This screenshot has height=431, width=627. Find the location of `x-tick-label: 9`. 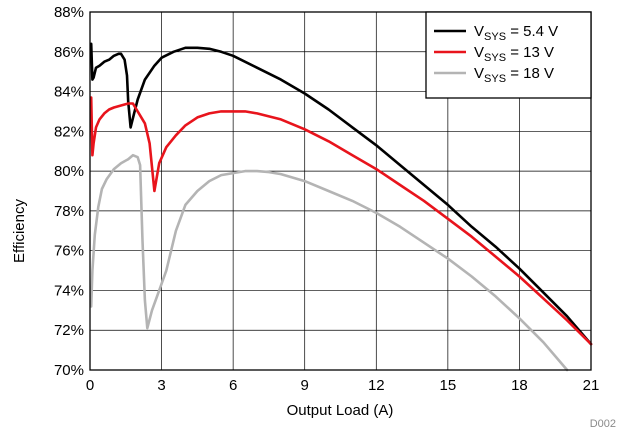

x-tick-label: 9 is located at coordinates (305, 385).